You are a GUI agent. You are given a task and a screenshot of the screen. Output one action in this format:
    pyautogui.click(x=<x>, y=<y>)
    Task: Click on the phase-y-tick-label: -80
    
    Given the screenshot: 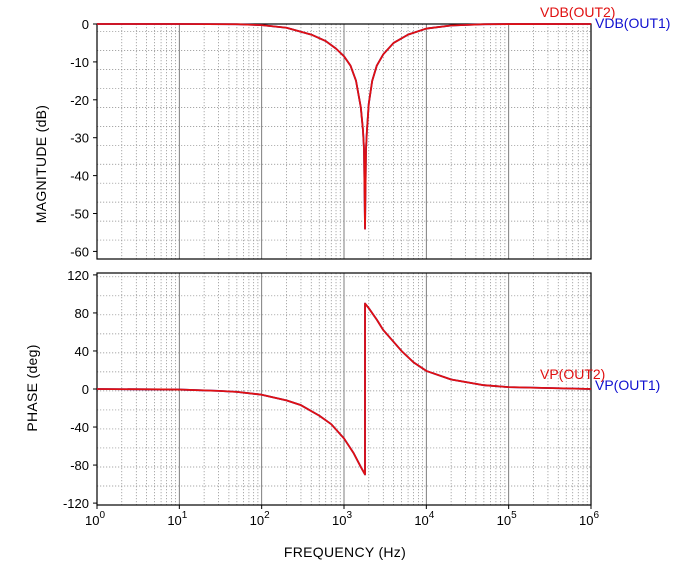 What is the action you would take?
    pyautogui.click(x=79, y=465)
    